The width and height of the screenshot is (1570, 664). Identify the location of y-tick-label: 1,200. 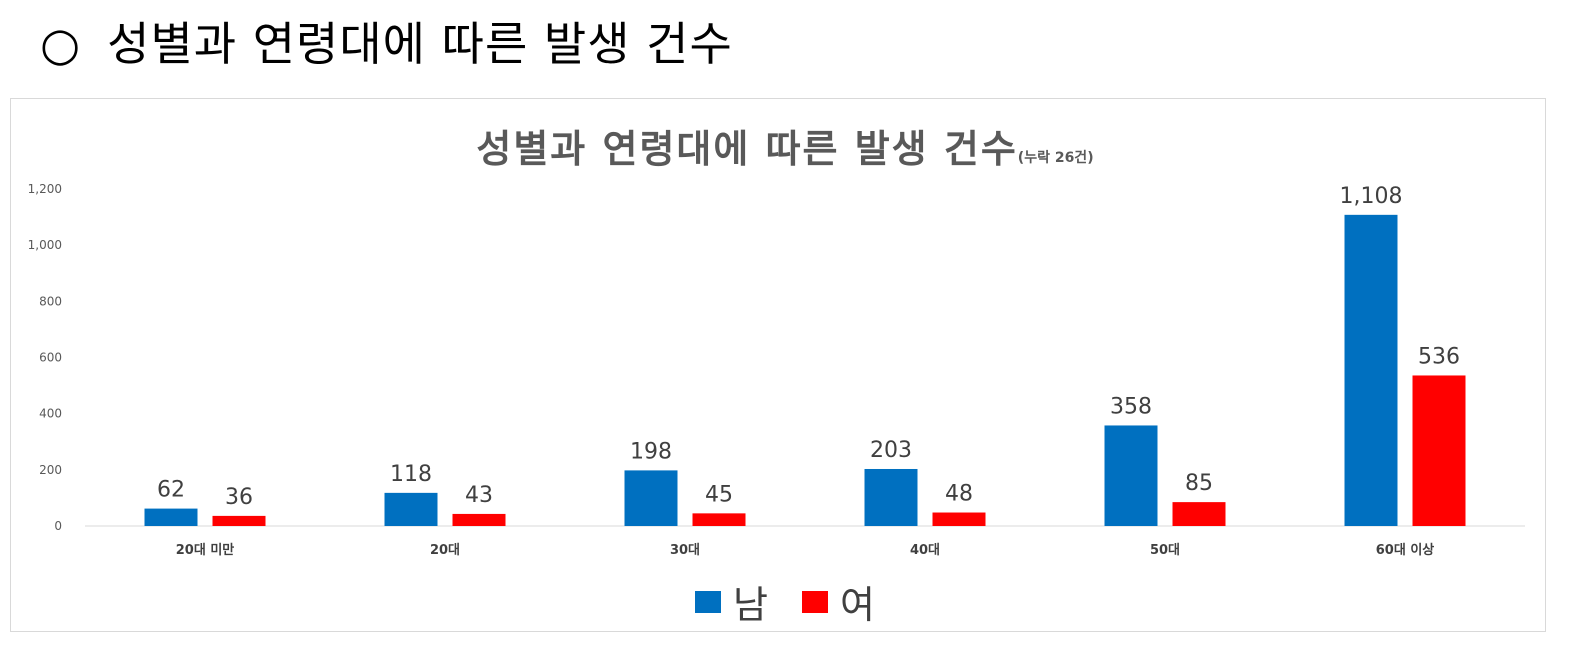
(45, 189).